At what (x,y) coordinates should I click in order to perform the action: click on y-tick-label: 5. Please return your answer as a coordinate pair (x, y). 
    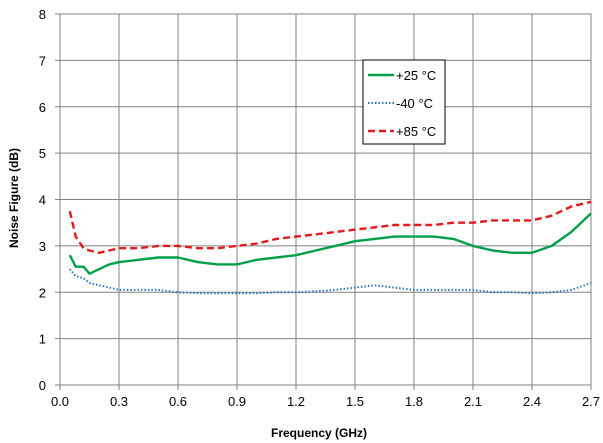
    Looking at the image, I should click on (42, 153).